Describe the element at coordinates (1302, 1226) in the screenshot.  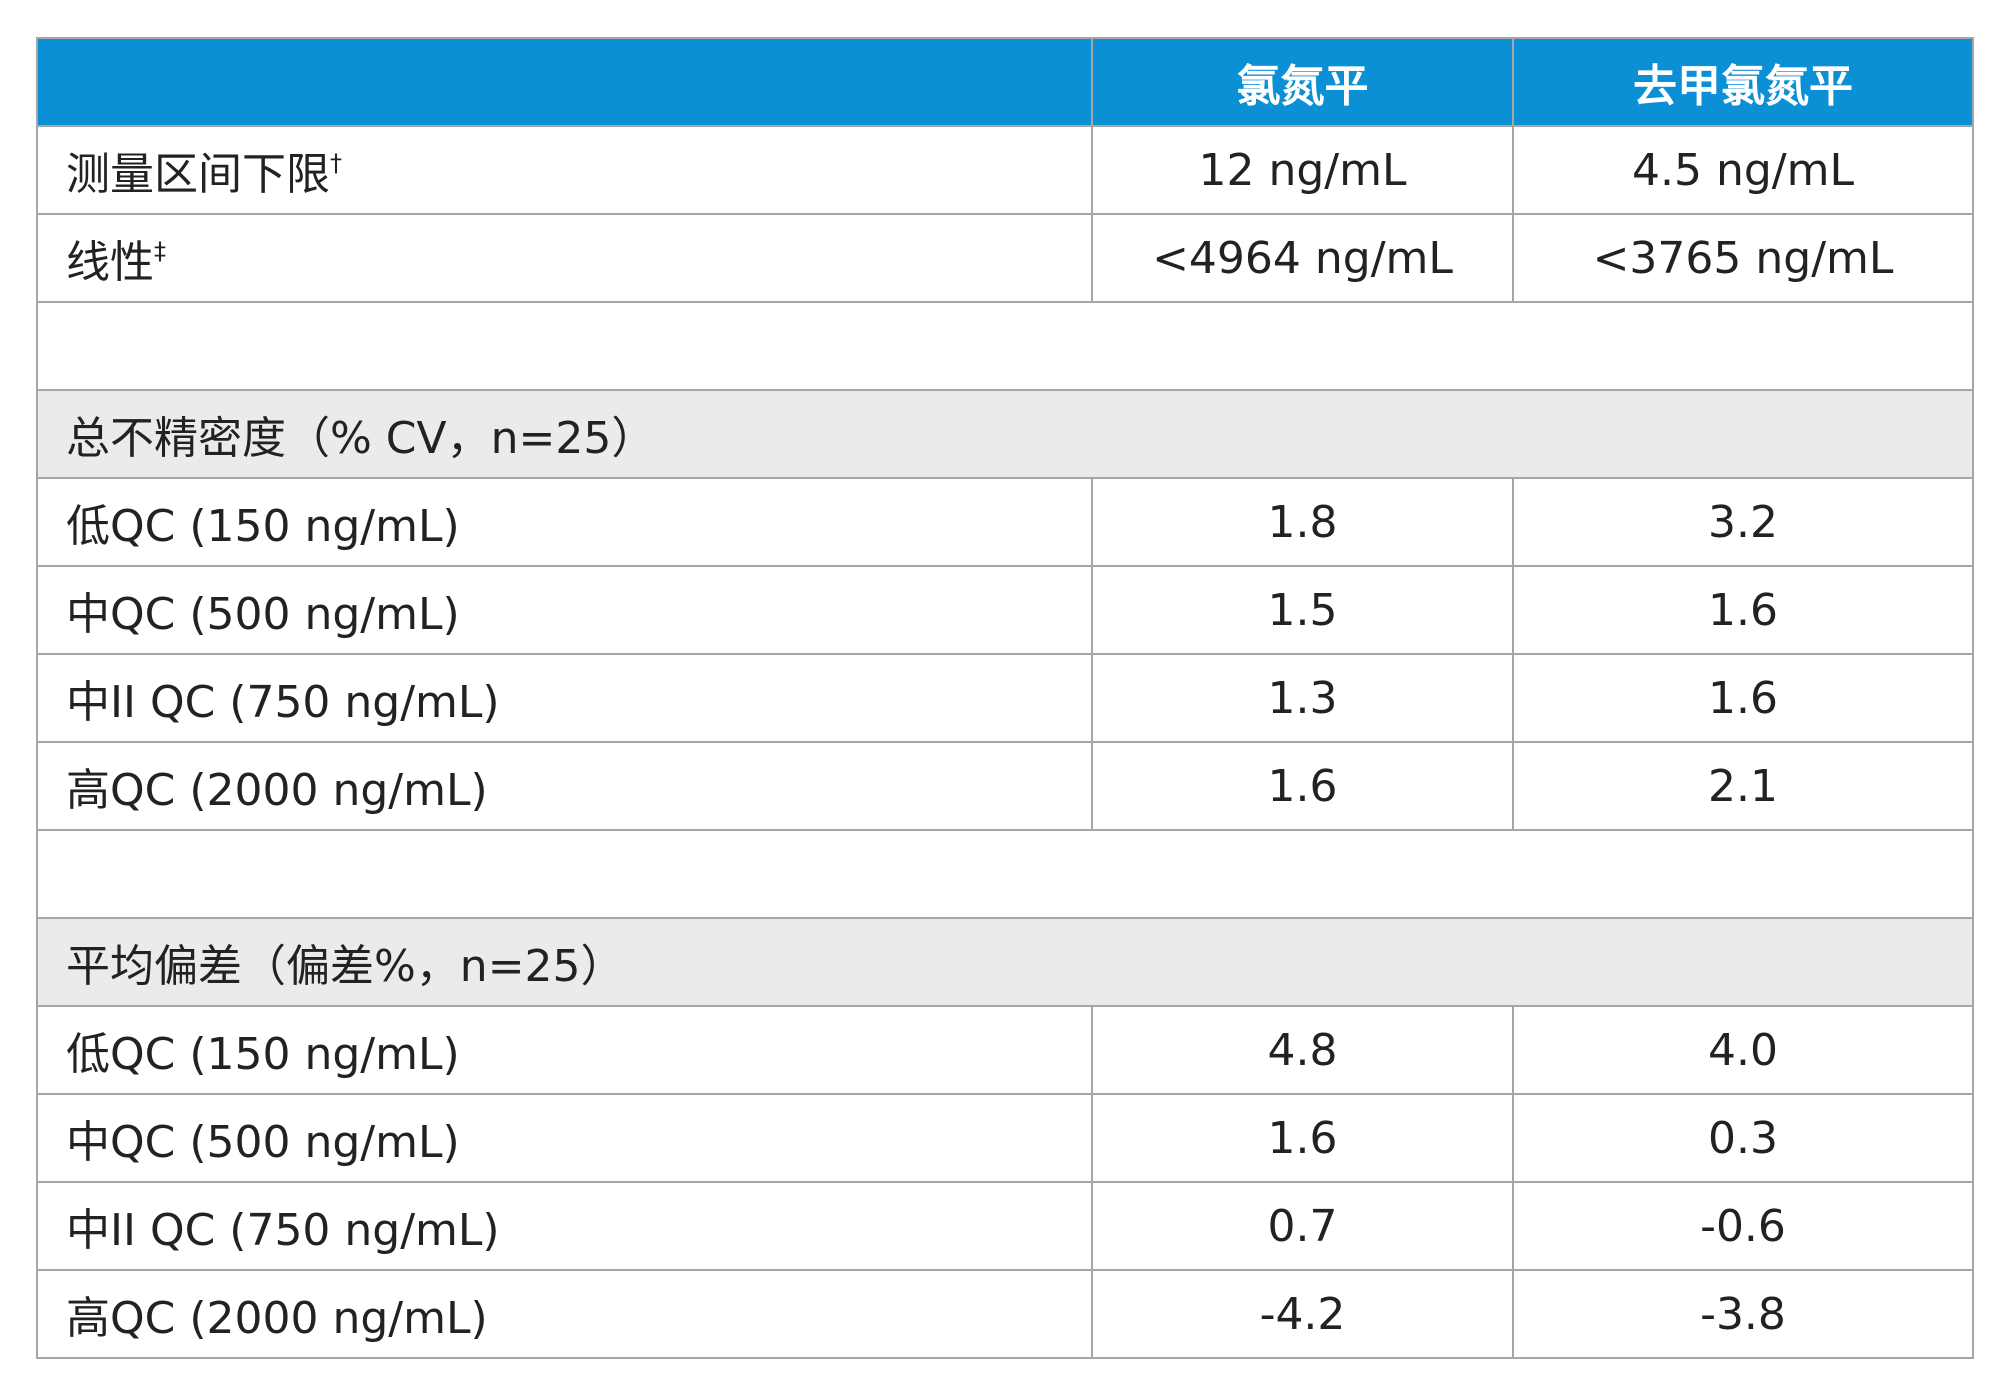
I see `value-cell: 0.7` at that location.